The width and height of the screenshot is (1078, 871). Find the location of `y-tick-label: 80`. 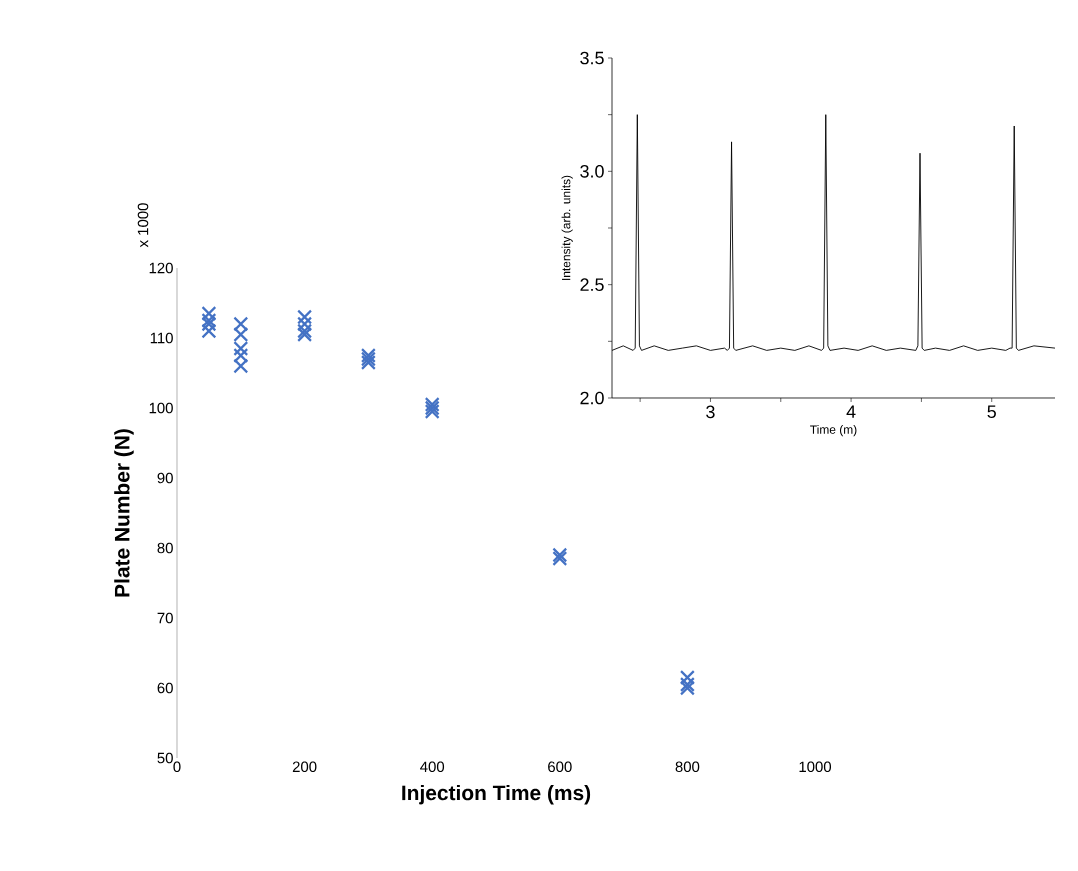

y-tick-label: 80 is located at coordinates (165, 548).